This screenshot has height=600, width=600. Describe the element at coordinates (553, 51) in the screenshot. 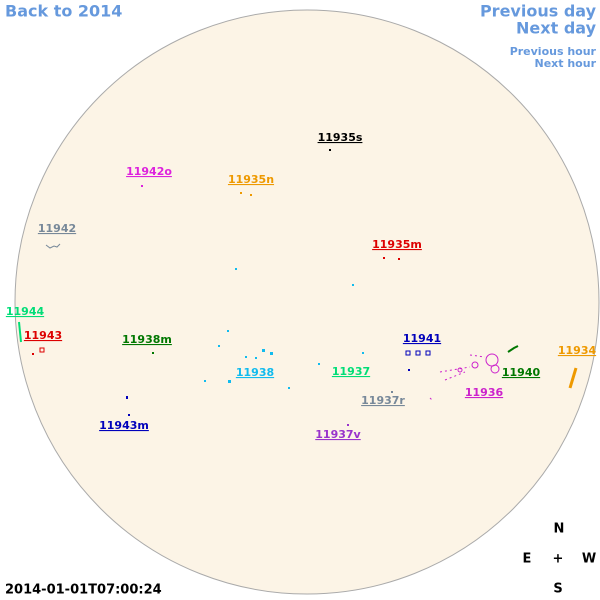

I see `previous-hour-link: Previous hour` at that location.